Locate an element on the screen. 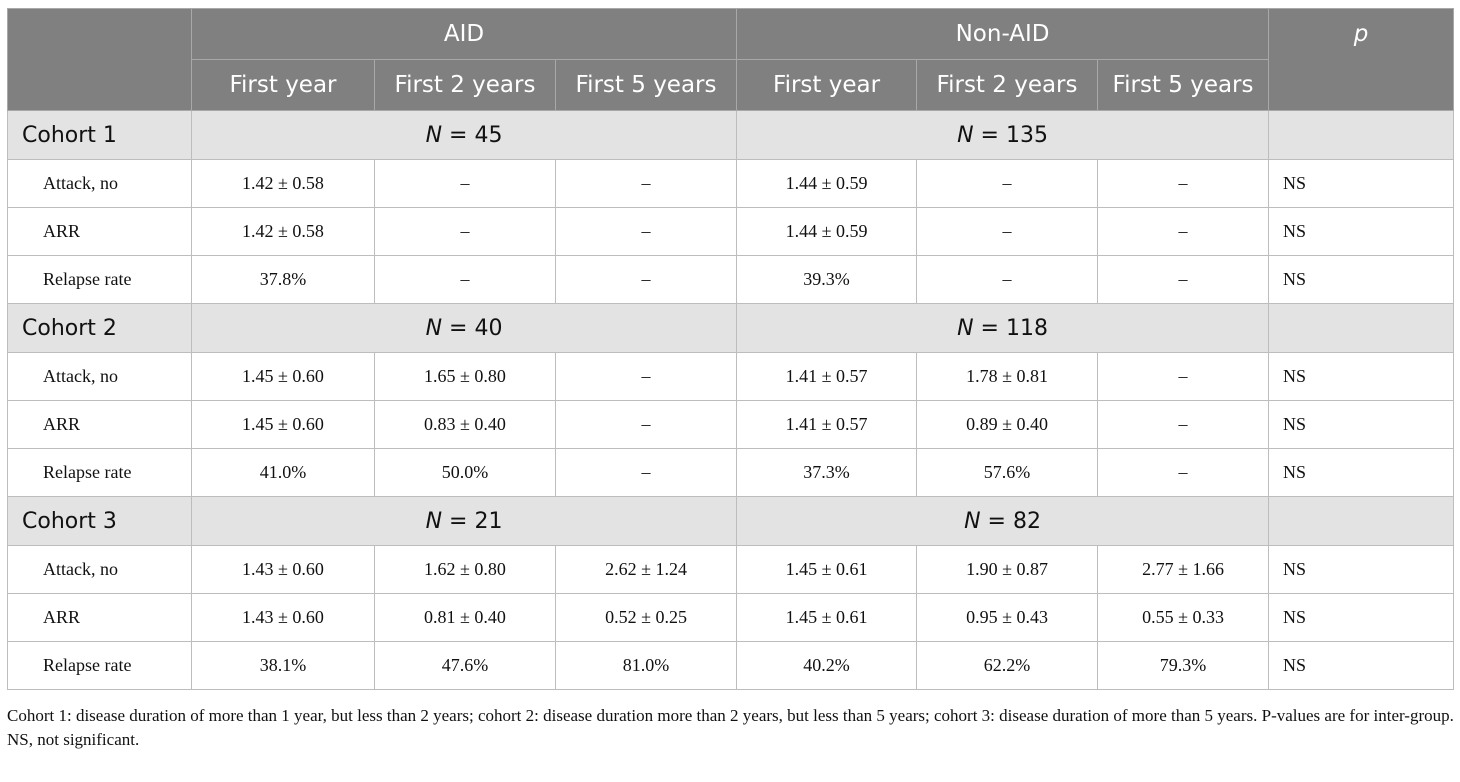 The height and width of the screenshot is (782, 1460). cohort-n-nonaid: N = 135 is located at coordinates (1003, 135).